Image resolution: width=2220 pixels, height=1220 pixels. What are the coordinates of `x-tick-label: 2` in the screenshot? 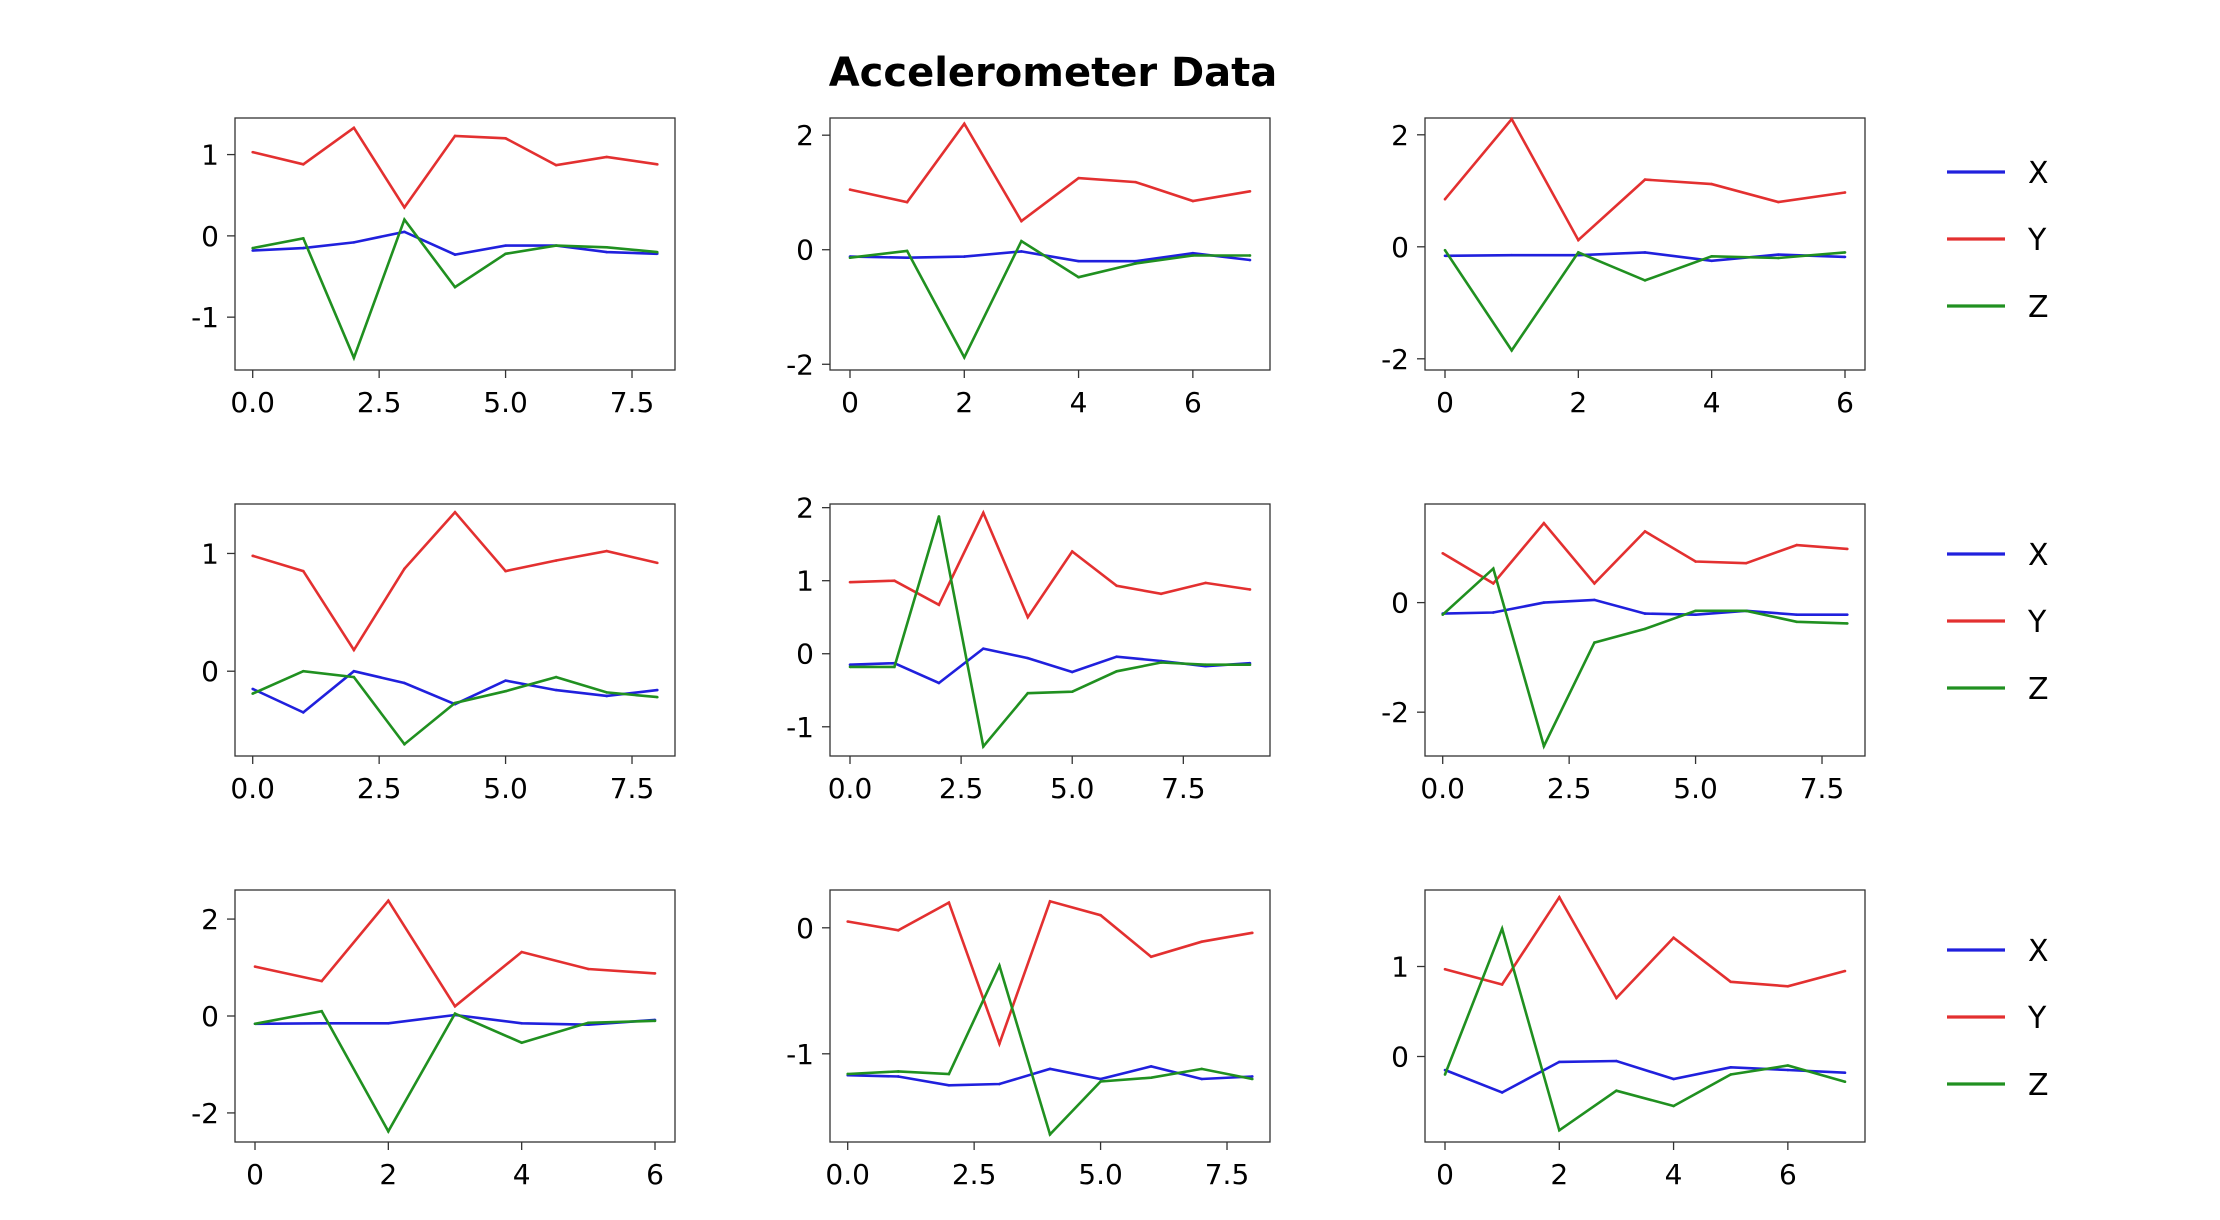 It's located at (1559, 1174).